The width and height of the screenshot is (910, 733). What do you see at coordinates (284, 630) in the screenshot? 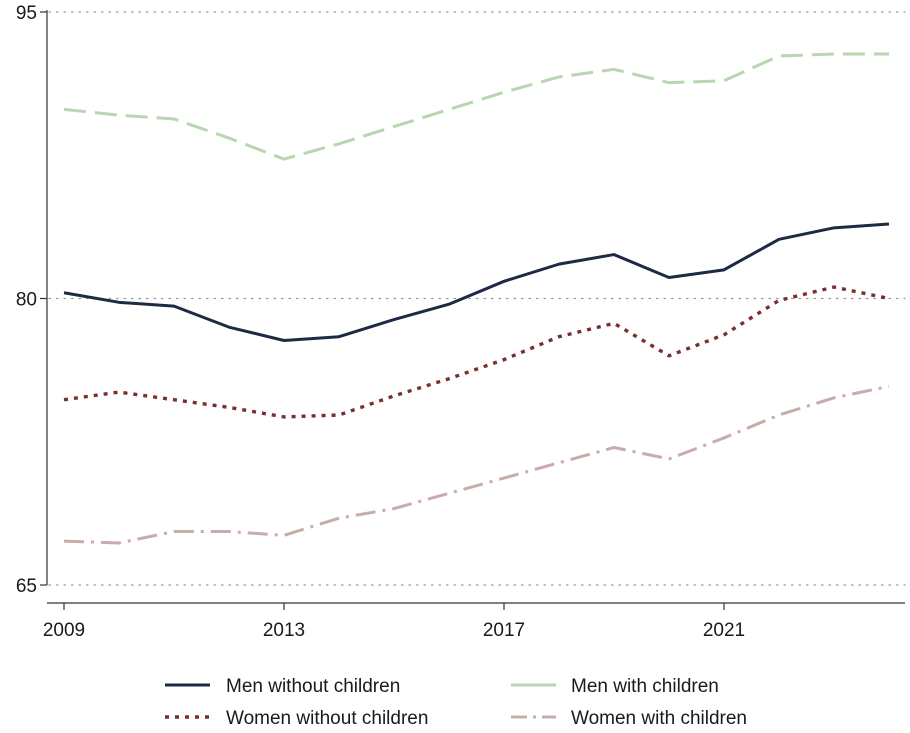
I see `x-tick-label: 2013` at bounding box center [284, 630].